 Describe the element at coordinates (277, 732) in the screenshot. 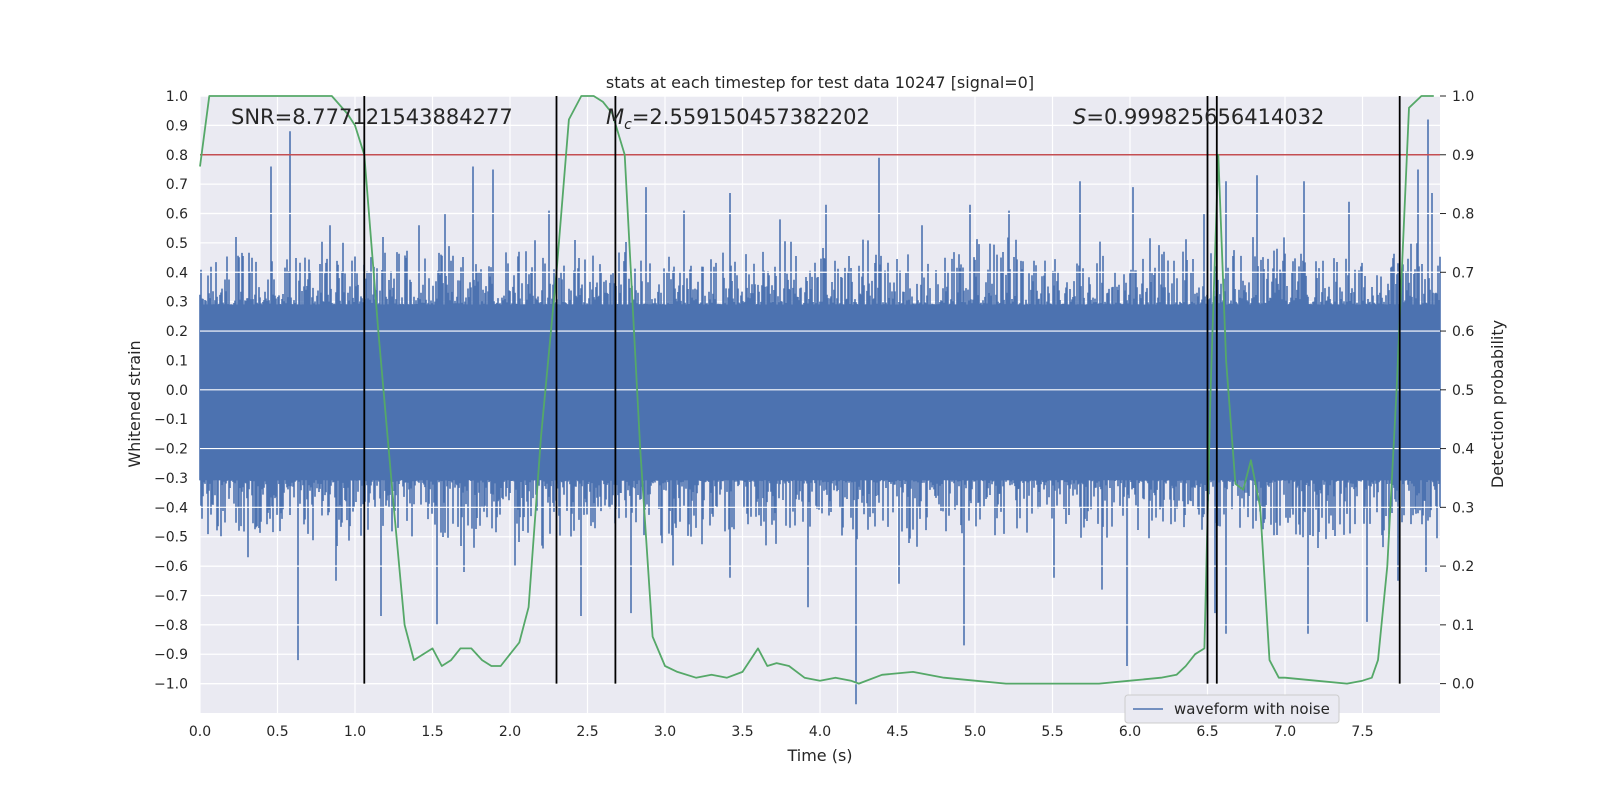

I see `x-tick-label: 0.5` at that location.